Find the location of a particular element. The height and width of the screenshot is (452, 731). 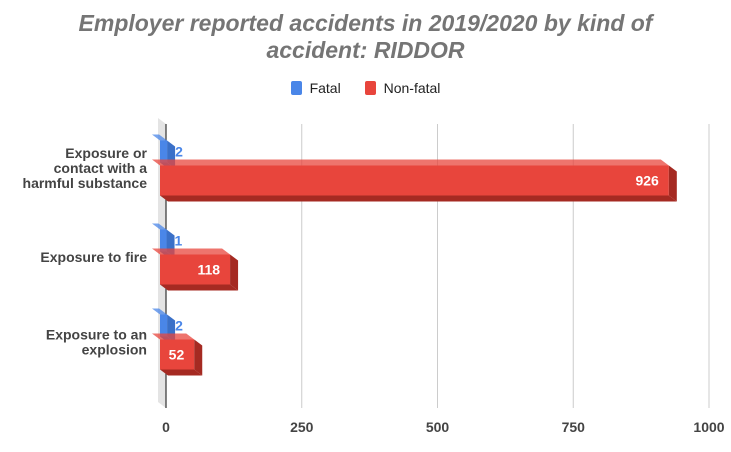

data-label-non-fatal-3: 52 is located at coordinates (177, 355).